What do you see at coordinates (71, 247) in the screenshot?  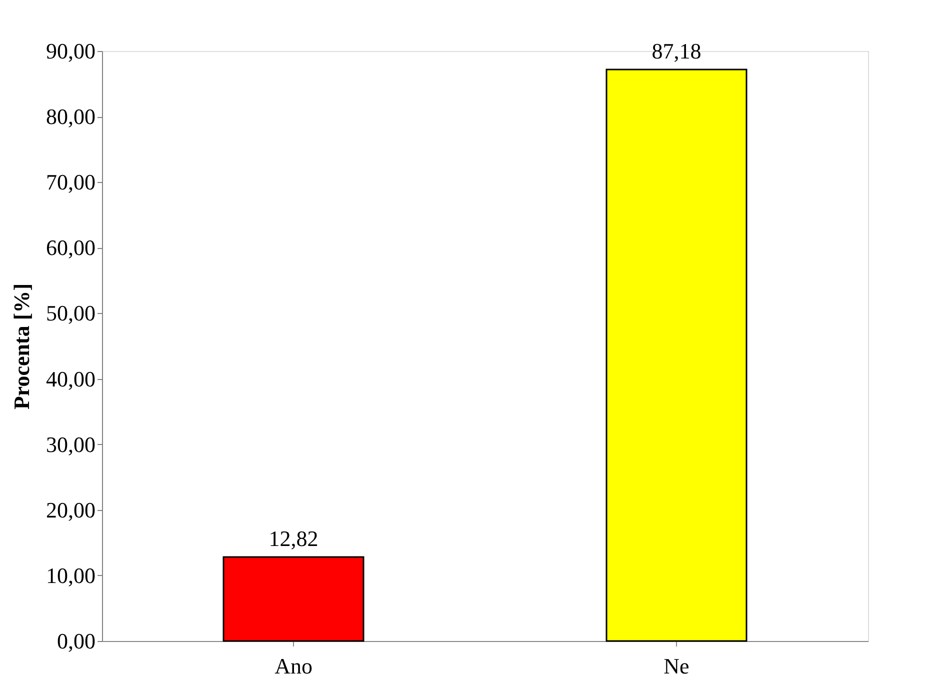 I see `y-tick-label: 60,00` at bounding box center [71, 247].